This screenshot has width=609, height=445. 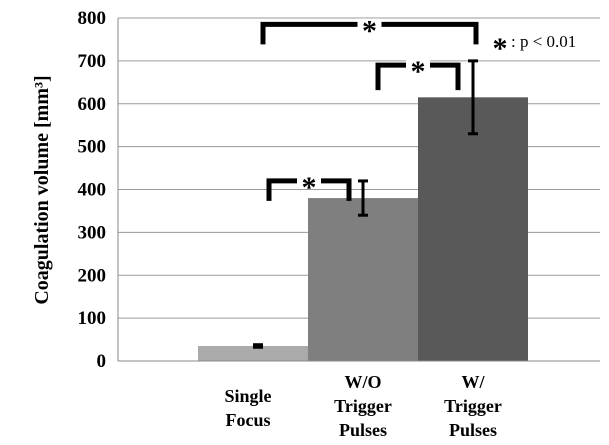 I want to click on legend-star: *, so click(x=500, y=48).